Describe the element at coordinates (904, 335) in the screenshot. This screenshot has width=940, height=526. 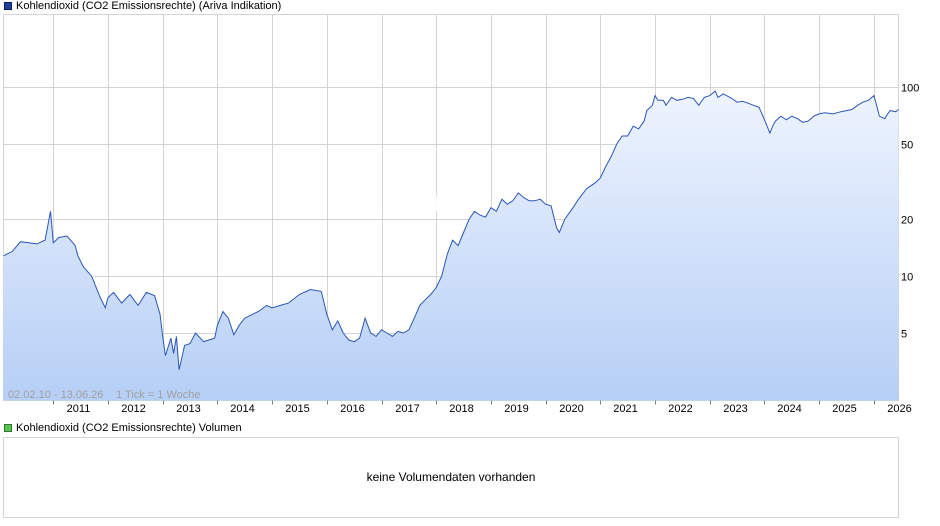
I see `y-tick-label: 5` at that location.